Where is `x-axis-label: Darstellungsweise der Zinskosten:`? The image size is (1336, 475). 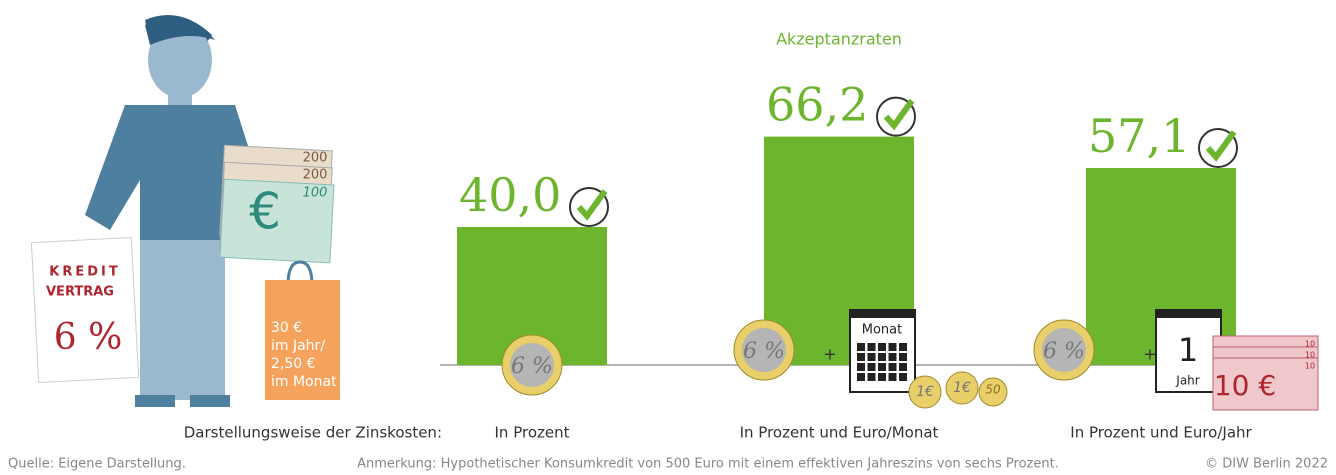
x-axis-label: Darstellungsweise der Zinskosten: is located at coordinates (313, 433).